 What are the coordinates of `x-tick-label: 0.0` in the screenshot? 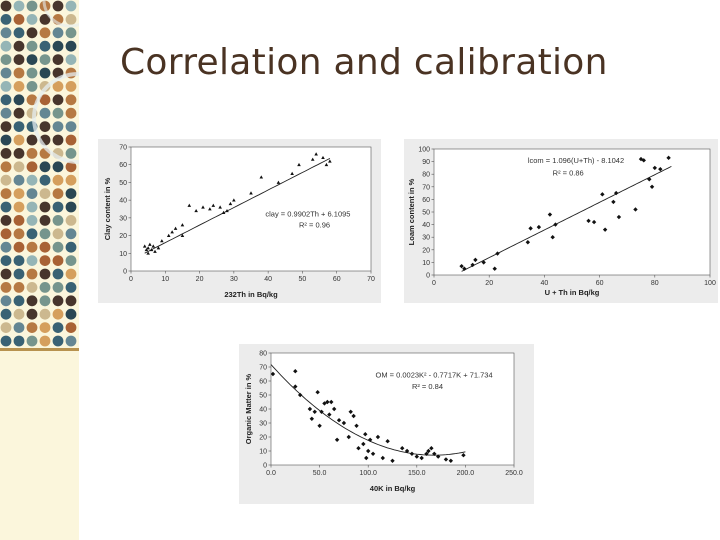 It's located at (271, 473).